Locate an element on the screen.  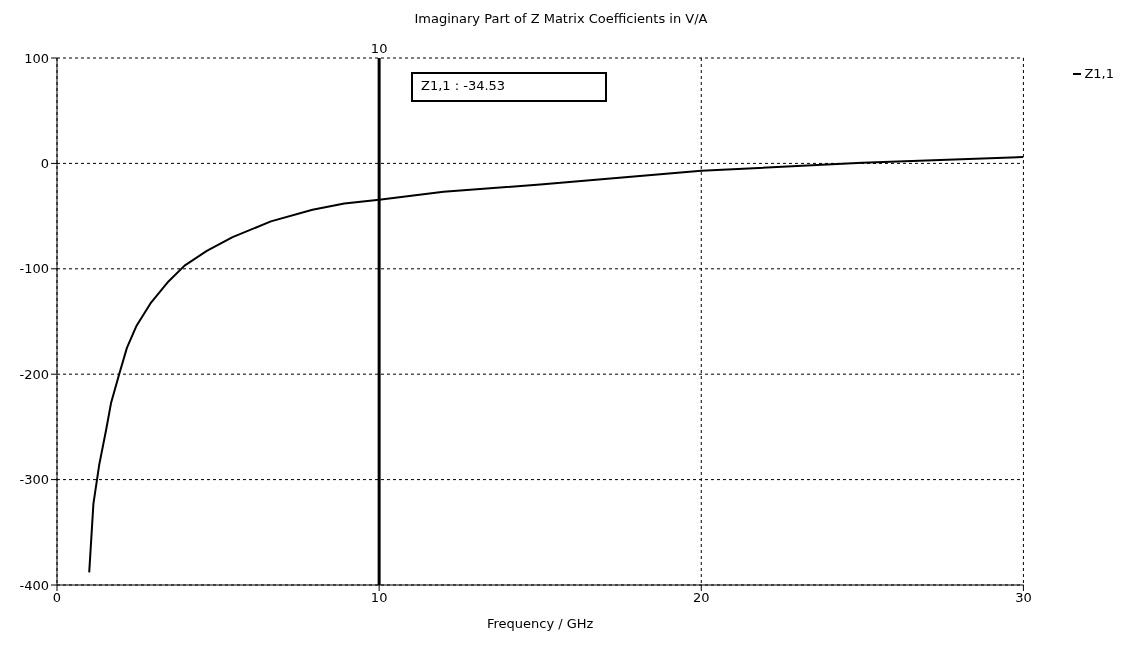
legend-label: Z1,1 is located at coordinates (1098, 73).